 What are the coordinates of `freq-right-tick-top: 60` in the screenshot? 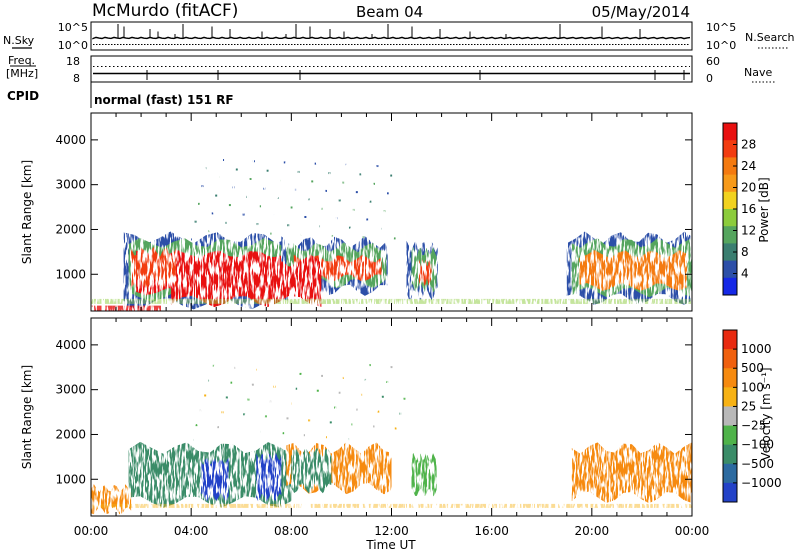 It's located at (713, 61).